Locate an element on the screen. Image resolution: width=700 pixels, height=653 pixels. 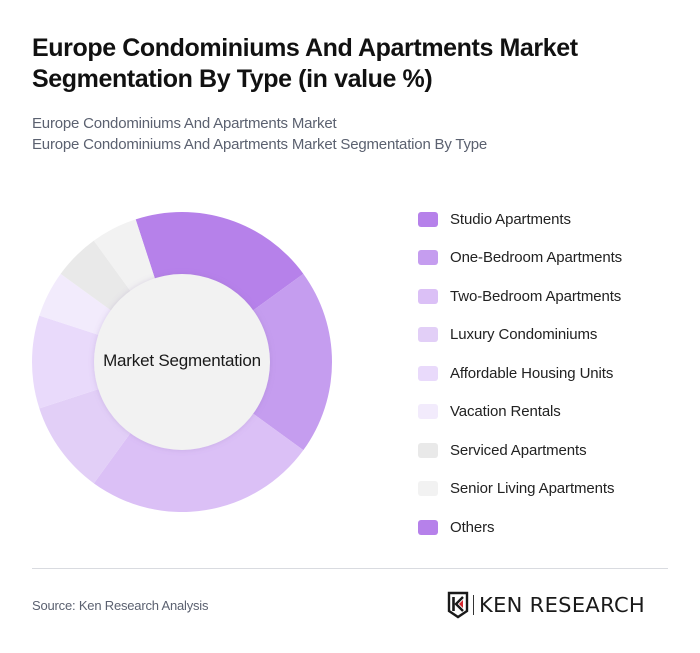
ken-research-logo: KEN RESEARCH is located at coordinates (546, 605).